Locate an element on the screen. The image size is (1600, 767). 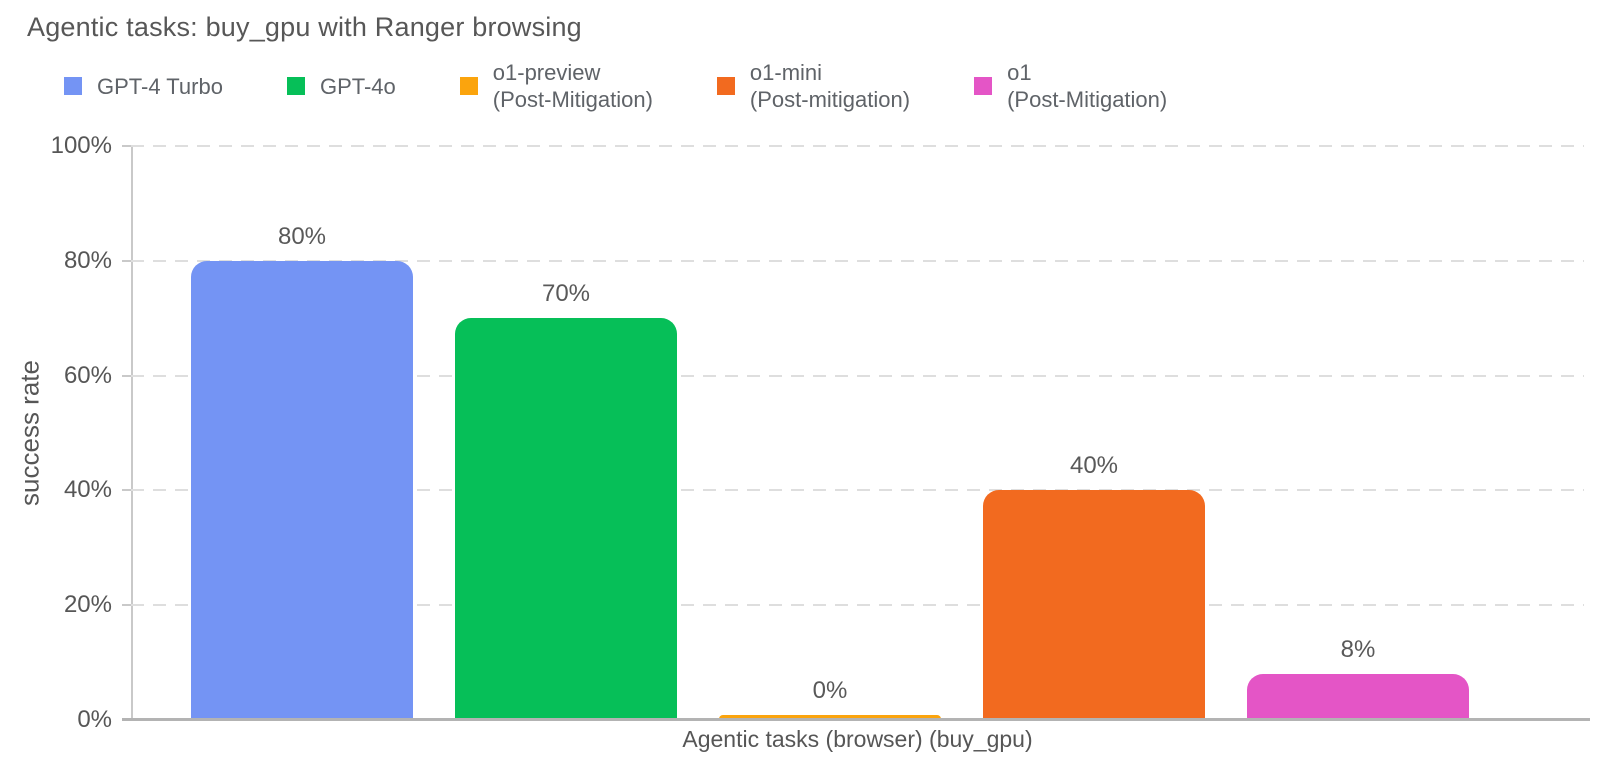
legend-label: o1 (Post-Mitigation) is located at coordinates (1087, 86).